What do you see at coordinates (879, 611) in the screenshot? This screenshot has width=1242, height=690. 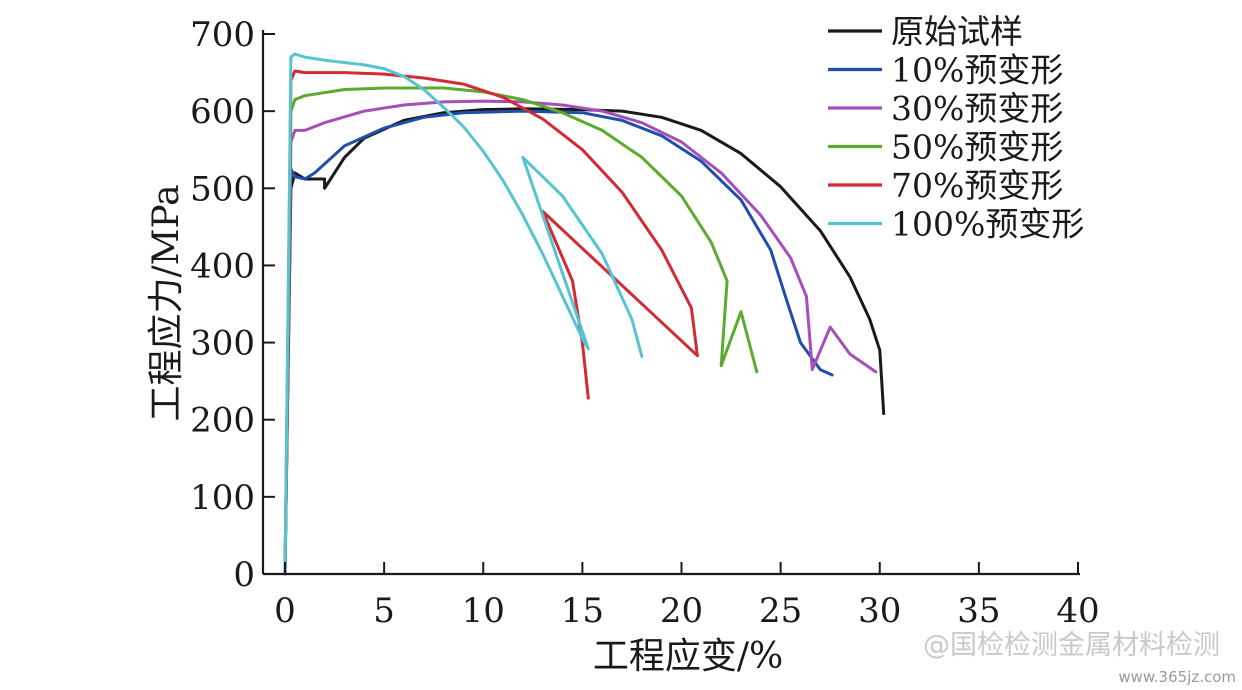 I see `x-tick-label: 30` at bounding box center [879, 611].